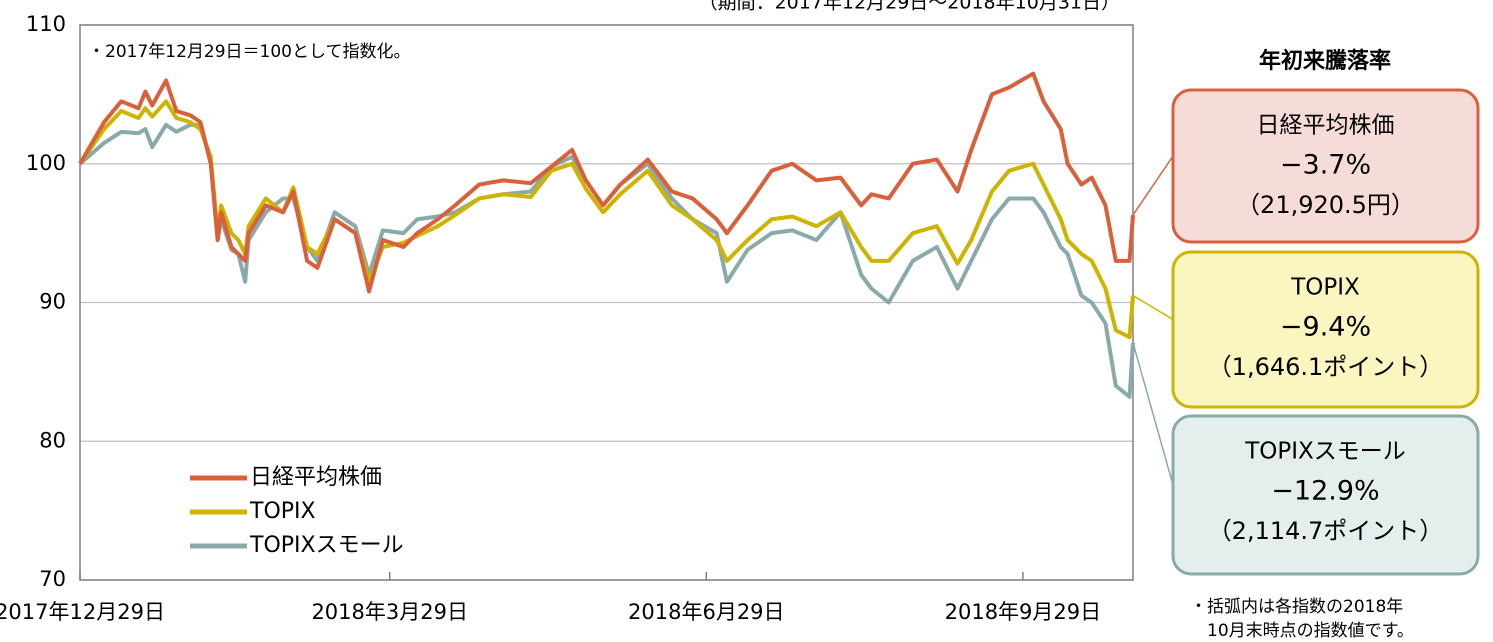  I want to click on footnote: ・括弧内は各指数の2018年, so click(1296, 607).